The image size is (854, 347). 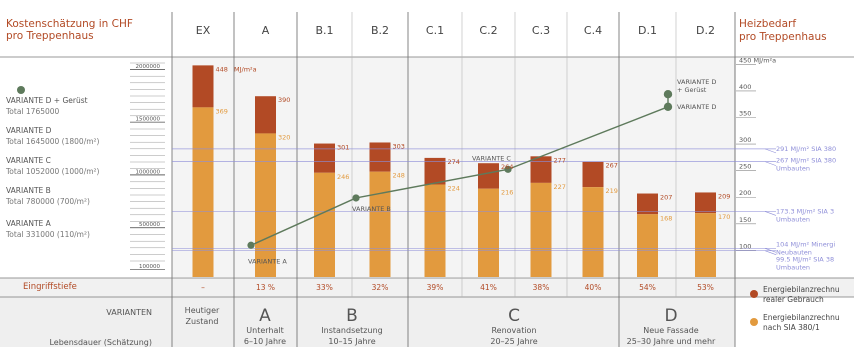 What do you see at coordinates (705, 287) in the screenshot?
I see `eingriffstiefe-value: 53%` at bounding box center [705, 287].